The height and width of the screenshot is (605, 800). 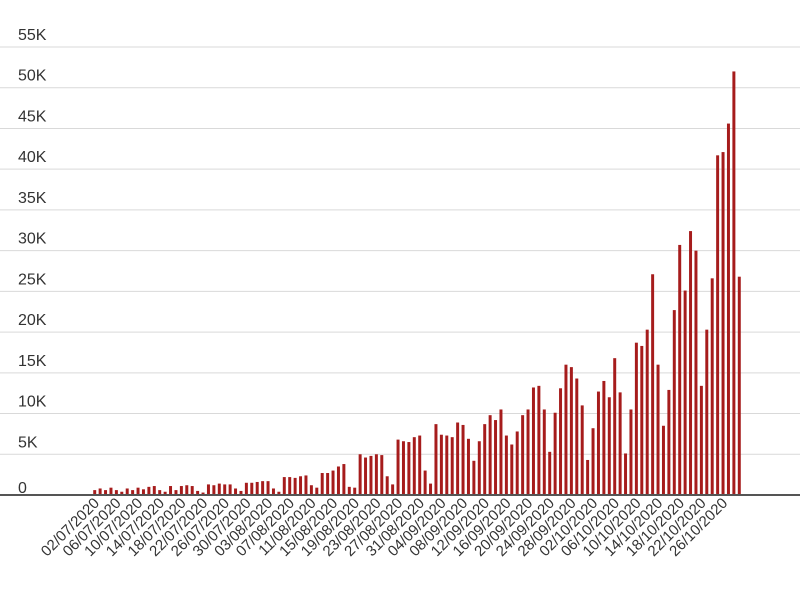 I want to click on y-tick-label: 0, so click(x=22, y=488).